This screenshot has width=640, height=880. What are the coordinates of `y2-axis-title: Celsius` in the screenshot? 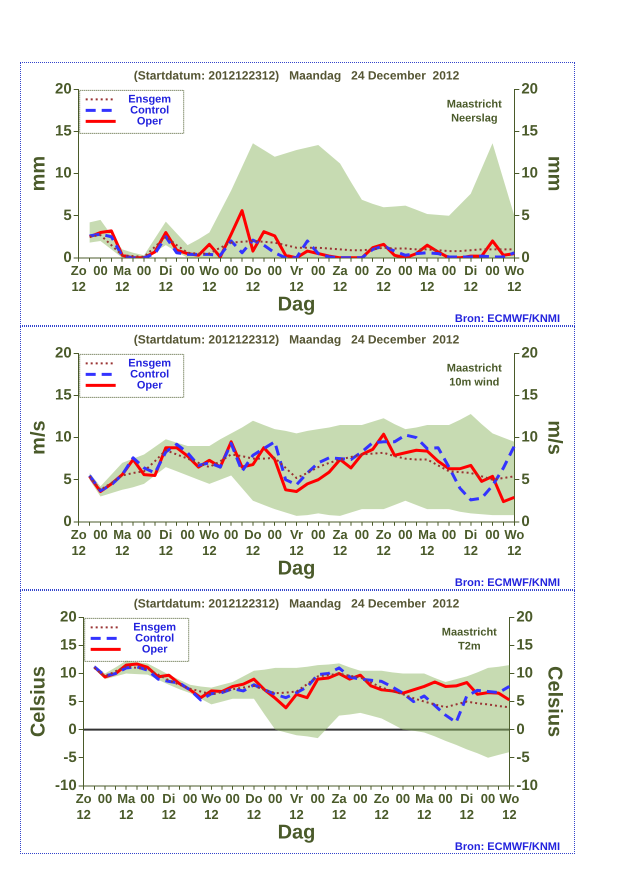 It's located at (554, 702).